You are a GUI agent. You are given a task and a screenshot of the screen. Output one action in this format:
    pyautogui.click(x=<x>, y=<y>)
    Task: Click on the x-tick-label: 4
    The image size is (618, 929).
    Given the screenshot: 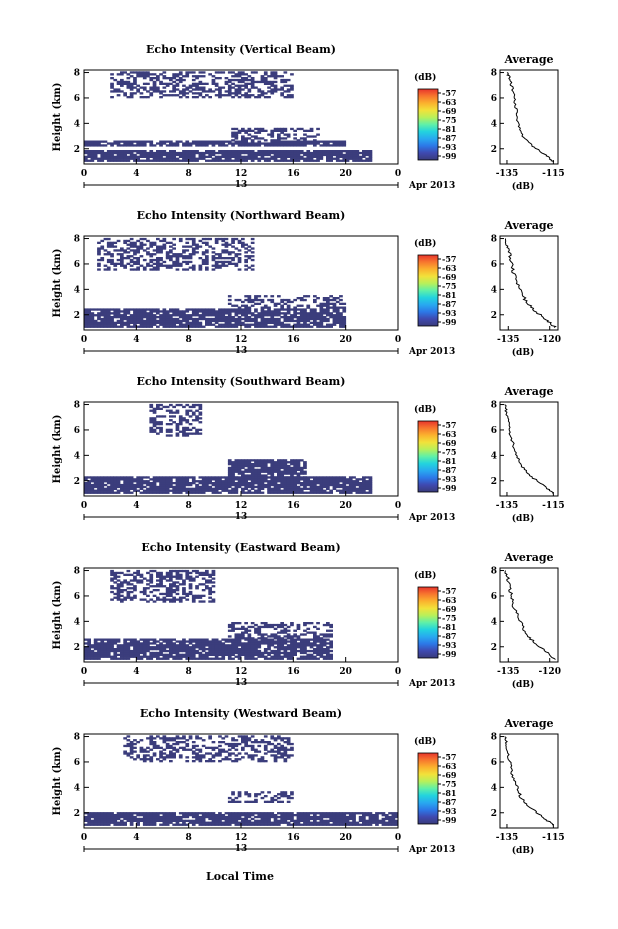 What is the action you would take?
    pyautogui.click(x=136, y=506)
    